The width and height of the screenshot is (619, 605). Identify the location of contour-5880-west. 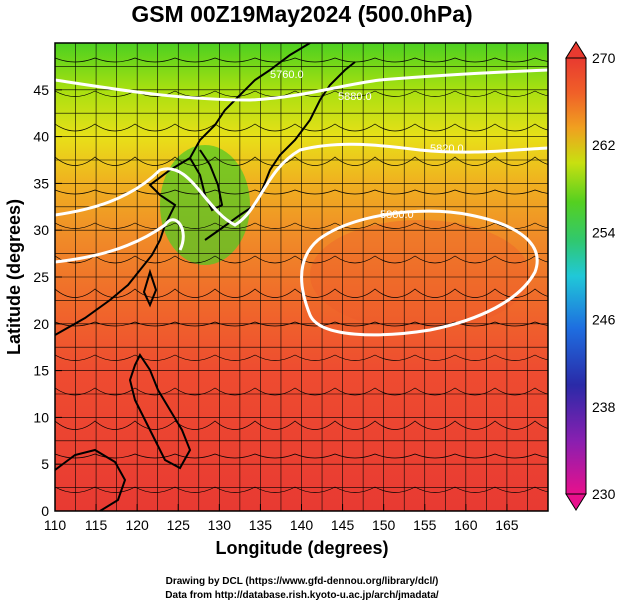
(120, 241).